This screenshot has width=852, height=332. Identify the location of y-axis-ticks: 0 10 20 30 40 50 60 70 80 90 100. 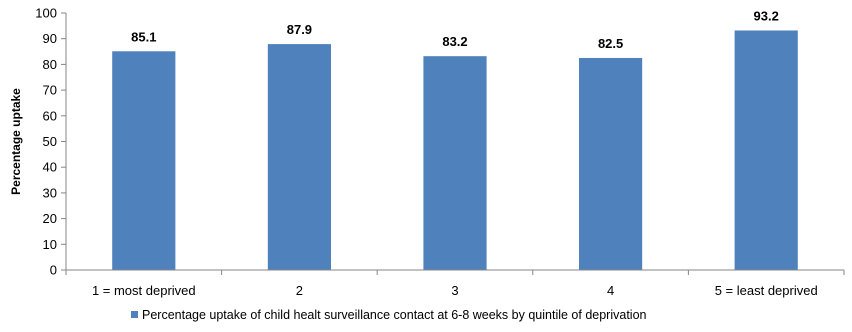
(51, 142).